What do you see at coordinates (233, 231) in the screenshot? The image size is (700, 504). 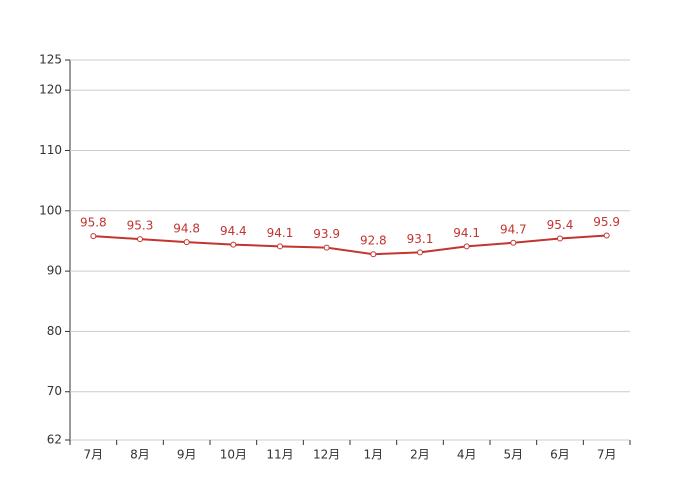 I see `data-label: 94.4` at bounding box center [233, 231].